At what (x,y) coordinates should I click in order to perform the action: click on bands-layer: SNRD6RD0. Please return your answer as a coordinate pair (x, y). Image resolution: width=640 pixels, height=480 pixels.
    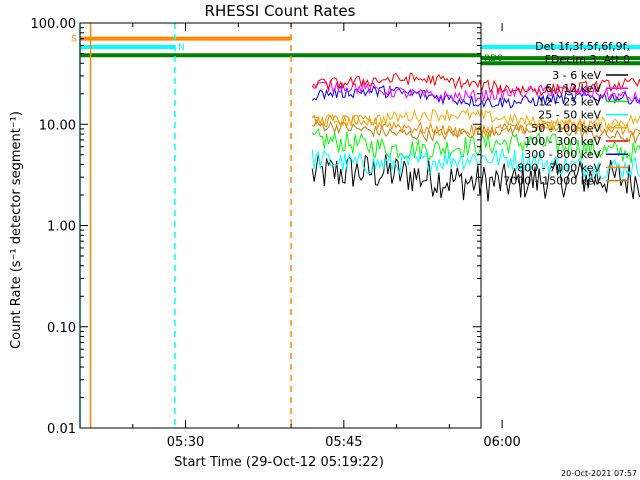
    Looking at the image, I should click on (355, 50).